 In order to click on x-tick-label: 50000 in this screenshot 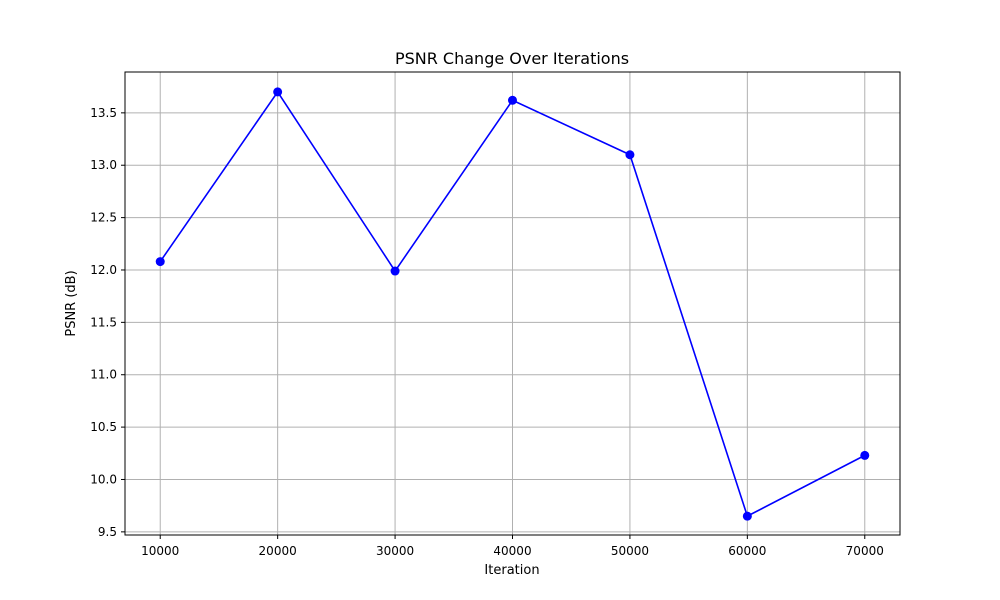, I will do `click(630, 551)`.